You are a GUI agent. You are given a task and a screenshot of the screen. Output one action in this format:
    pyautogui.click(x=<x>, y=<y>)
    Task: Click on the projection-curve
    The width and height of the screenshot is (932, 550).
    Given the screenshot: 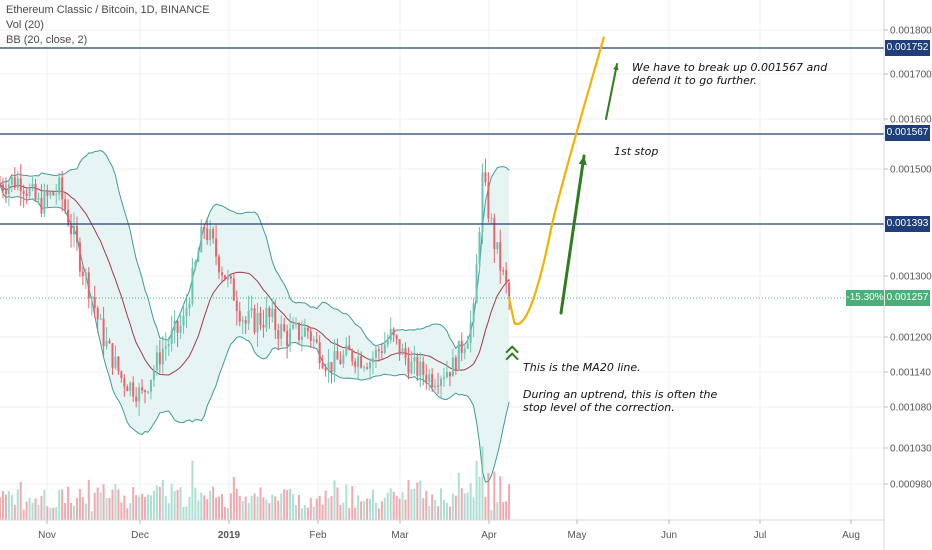 What is the action you would take?
    pyautogui.click(x=559, y=180)
    